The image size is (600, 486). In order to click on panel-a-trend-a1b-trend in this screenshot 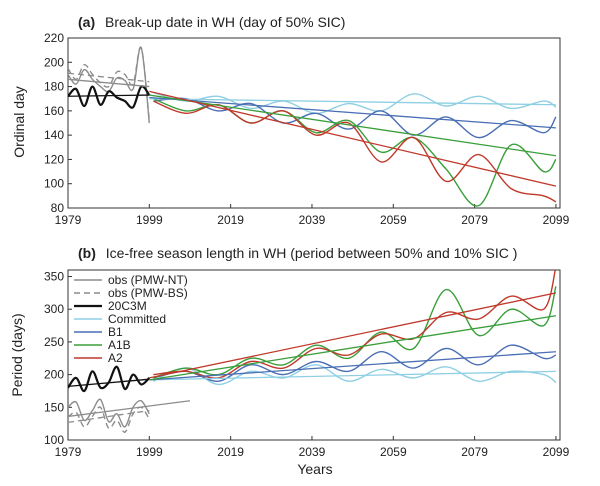, I will do `click(353, 125)`.